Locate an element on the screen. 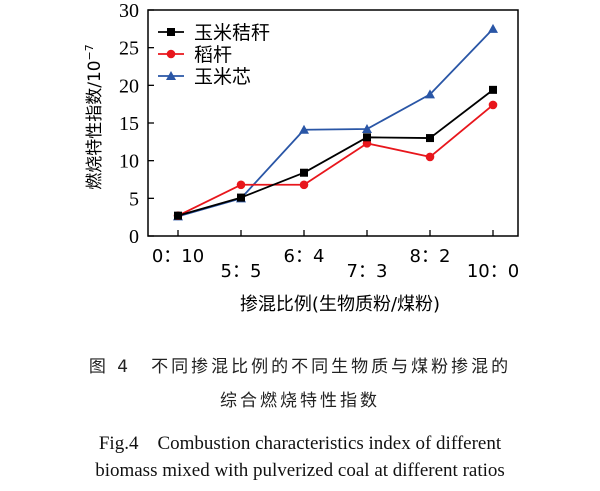 This screenshot has height=491, width=600. caption-chinese-line1: 图 4 不同掺混比例的不同生物质与煤粉掺混的 is located at coordinates (300, 367).